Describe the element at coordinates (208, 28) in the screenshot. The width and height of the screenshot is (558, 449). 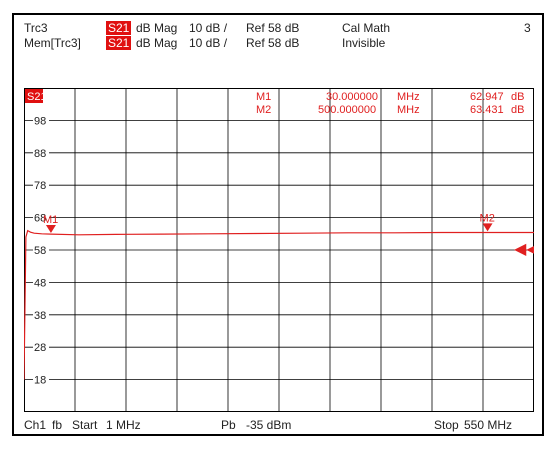
I see `trace-scale: 10 dB /` at that location.